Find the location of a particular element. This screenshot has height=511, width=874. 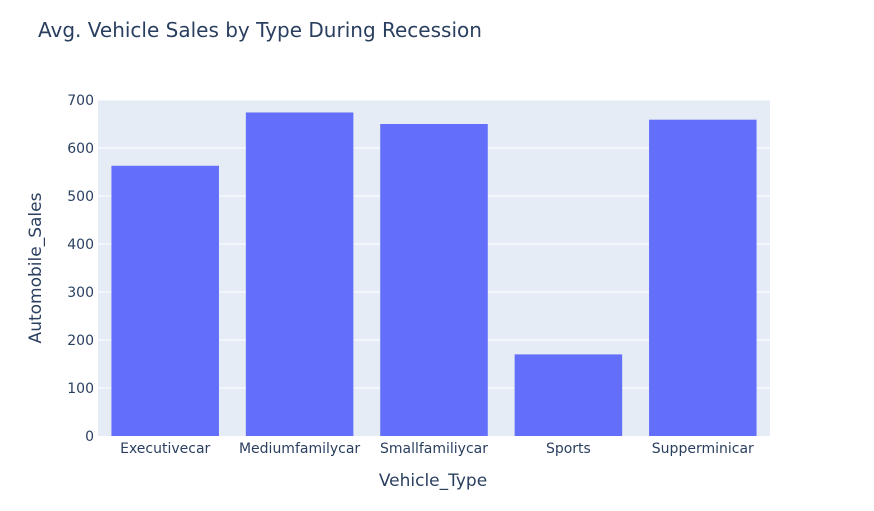

y-tick-label: 400 is located at coordinates (80, 245).